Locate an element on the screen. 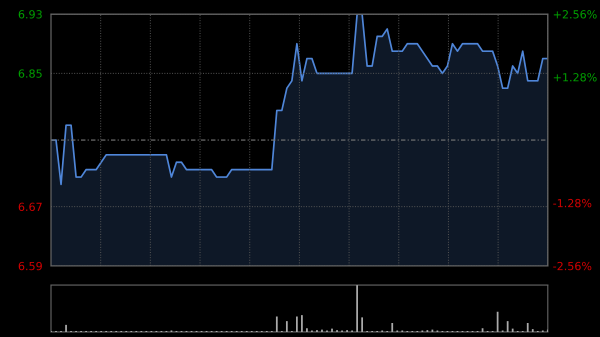 Image resolution: width=600 pixels, height=337 pixels. y-tick-label: 6.85 is located at coordinates (30, 73).